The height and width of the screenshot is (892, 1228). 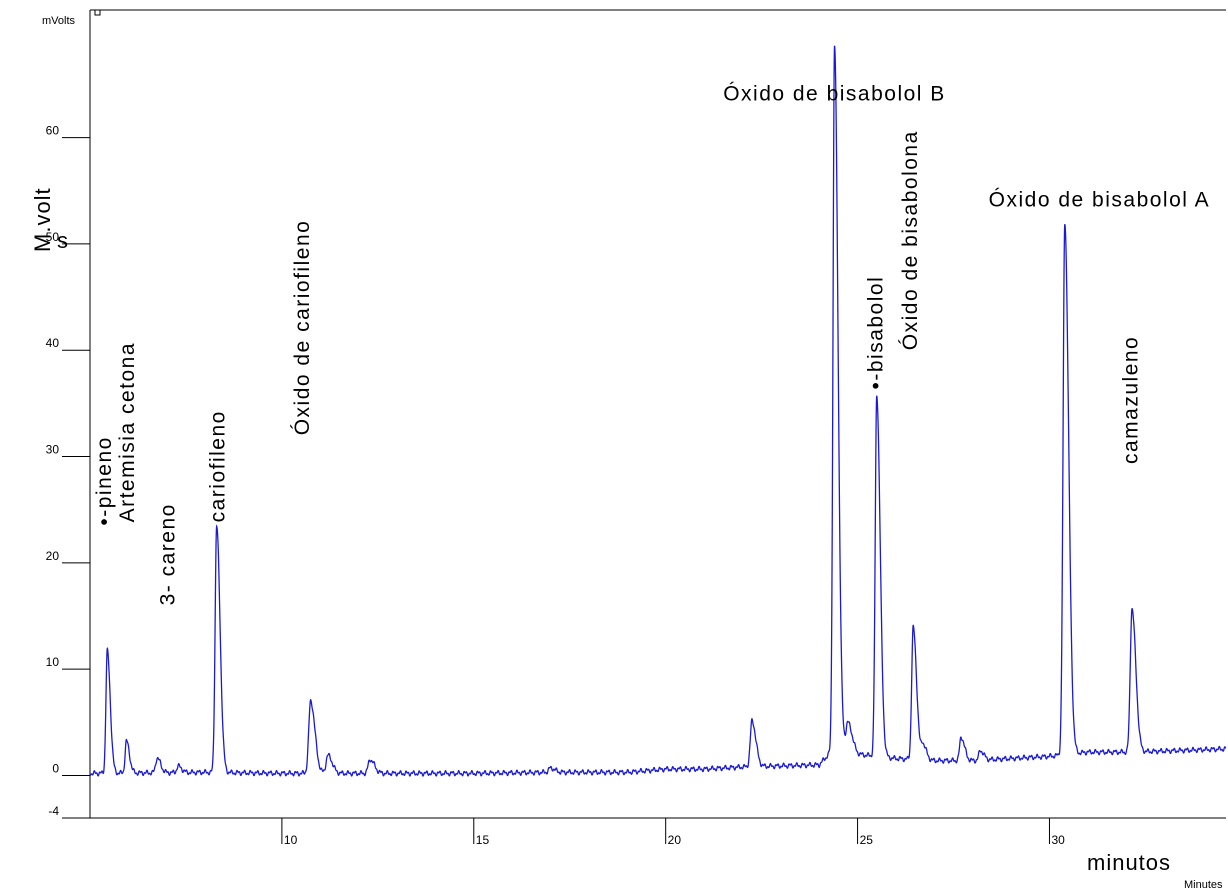 I want to click on peak-label-3: cariofileno, so click(x=217, y=466).